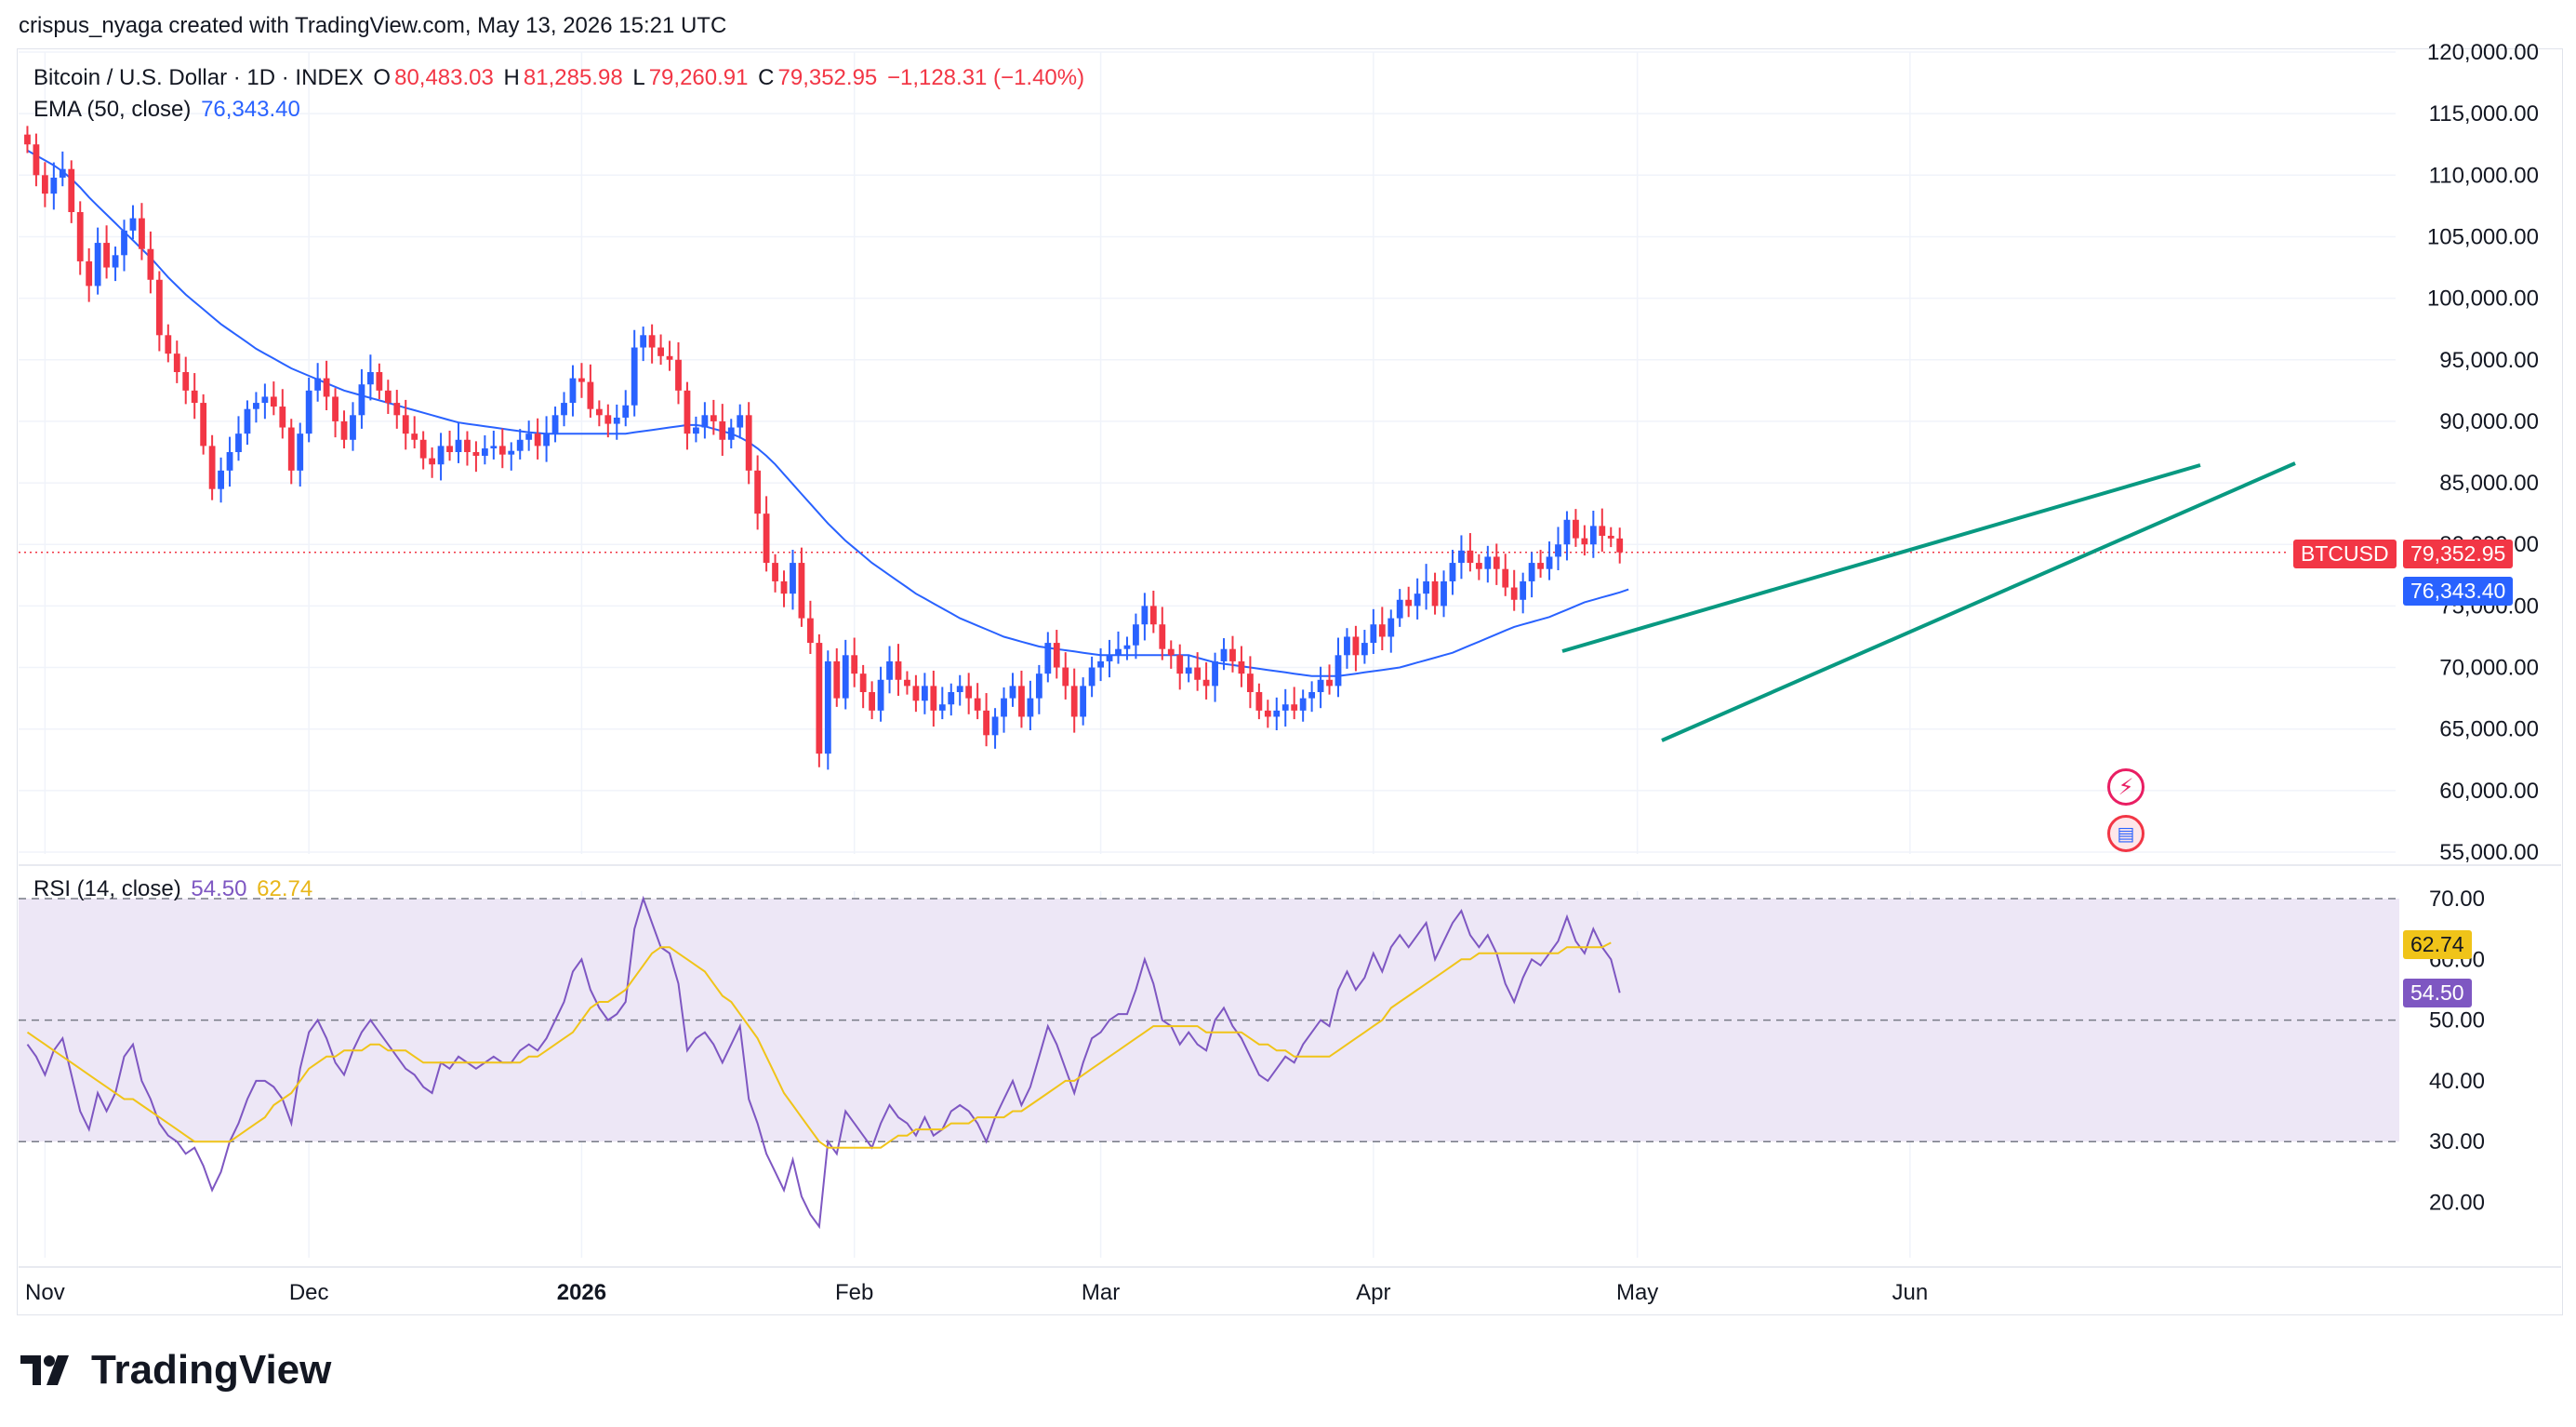  What do you see at coordinates (219, 888) in the screenshot?
I see `rsi-value: 54.50` at bounding box center [219, 888].